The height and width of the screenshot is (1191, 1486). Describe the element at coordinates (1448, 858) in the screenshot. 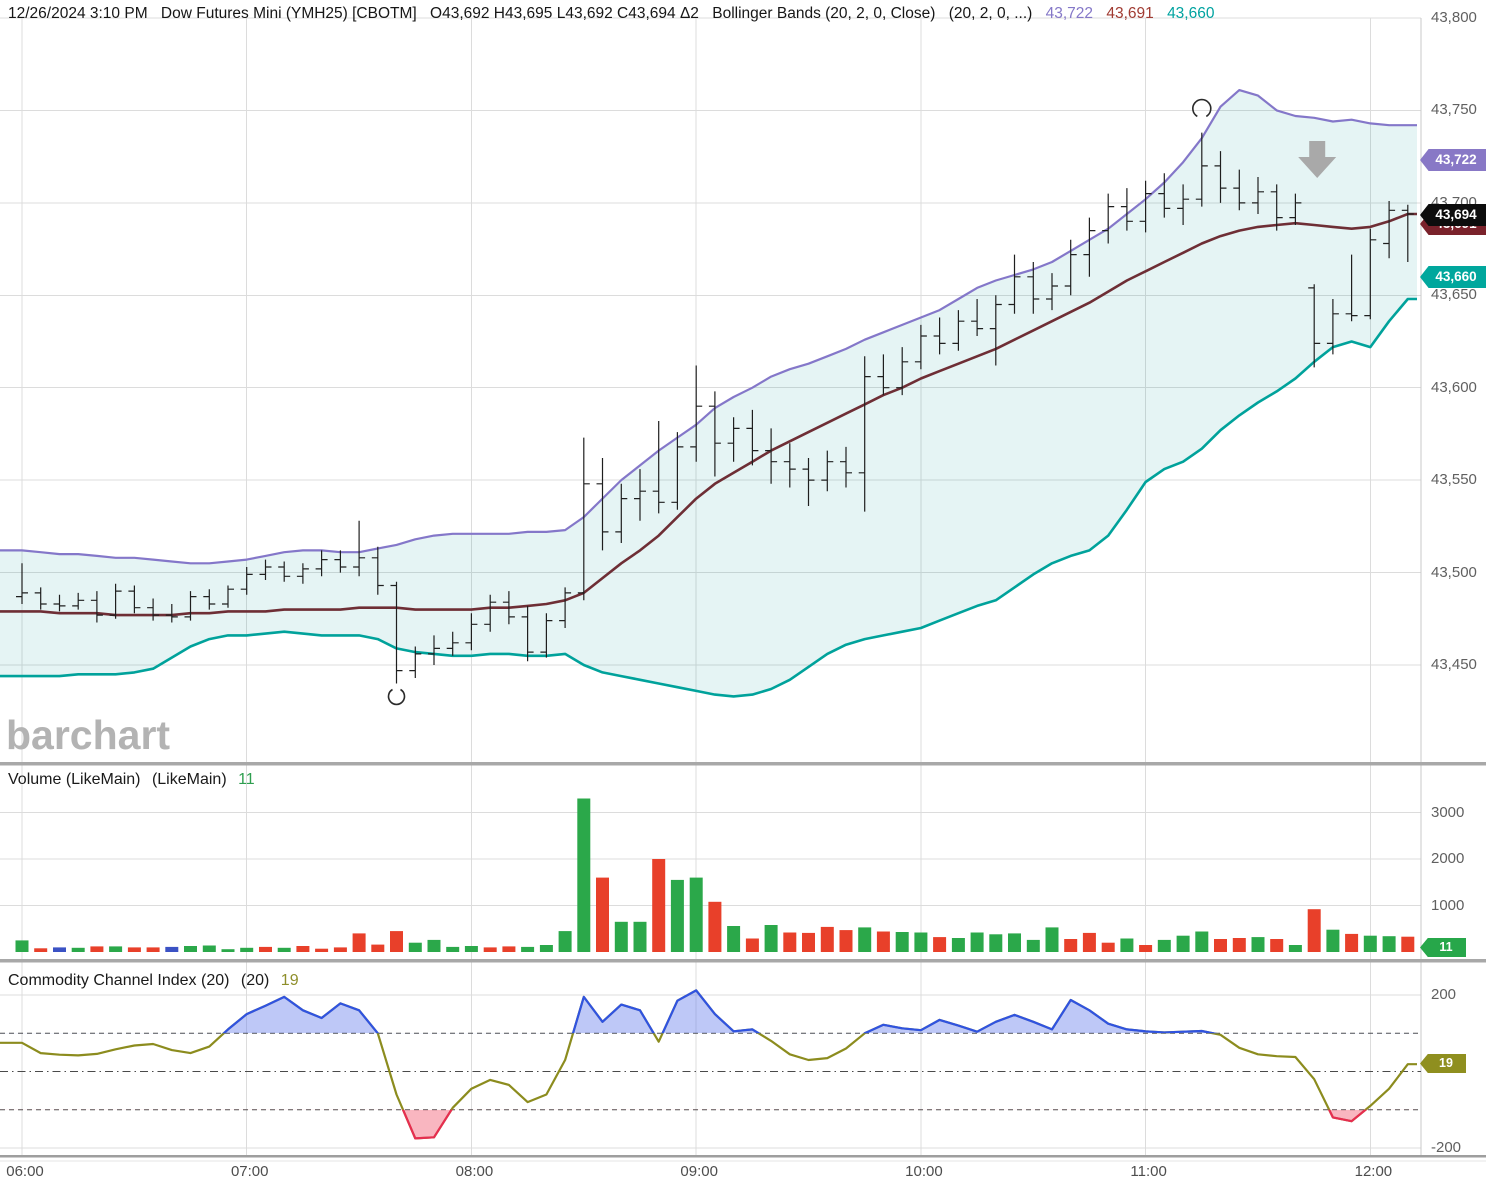

I see `volume-axis-label: 2000` at that location.